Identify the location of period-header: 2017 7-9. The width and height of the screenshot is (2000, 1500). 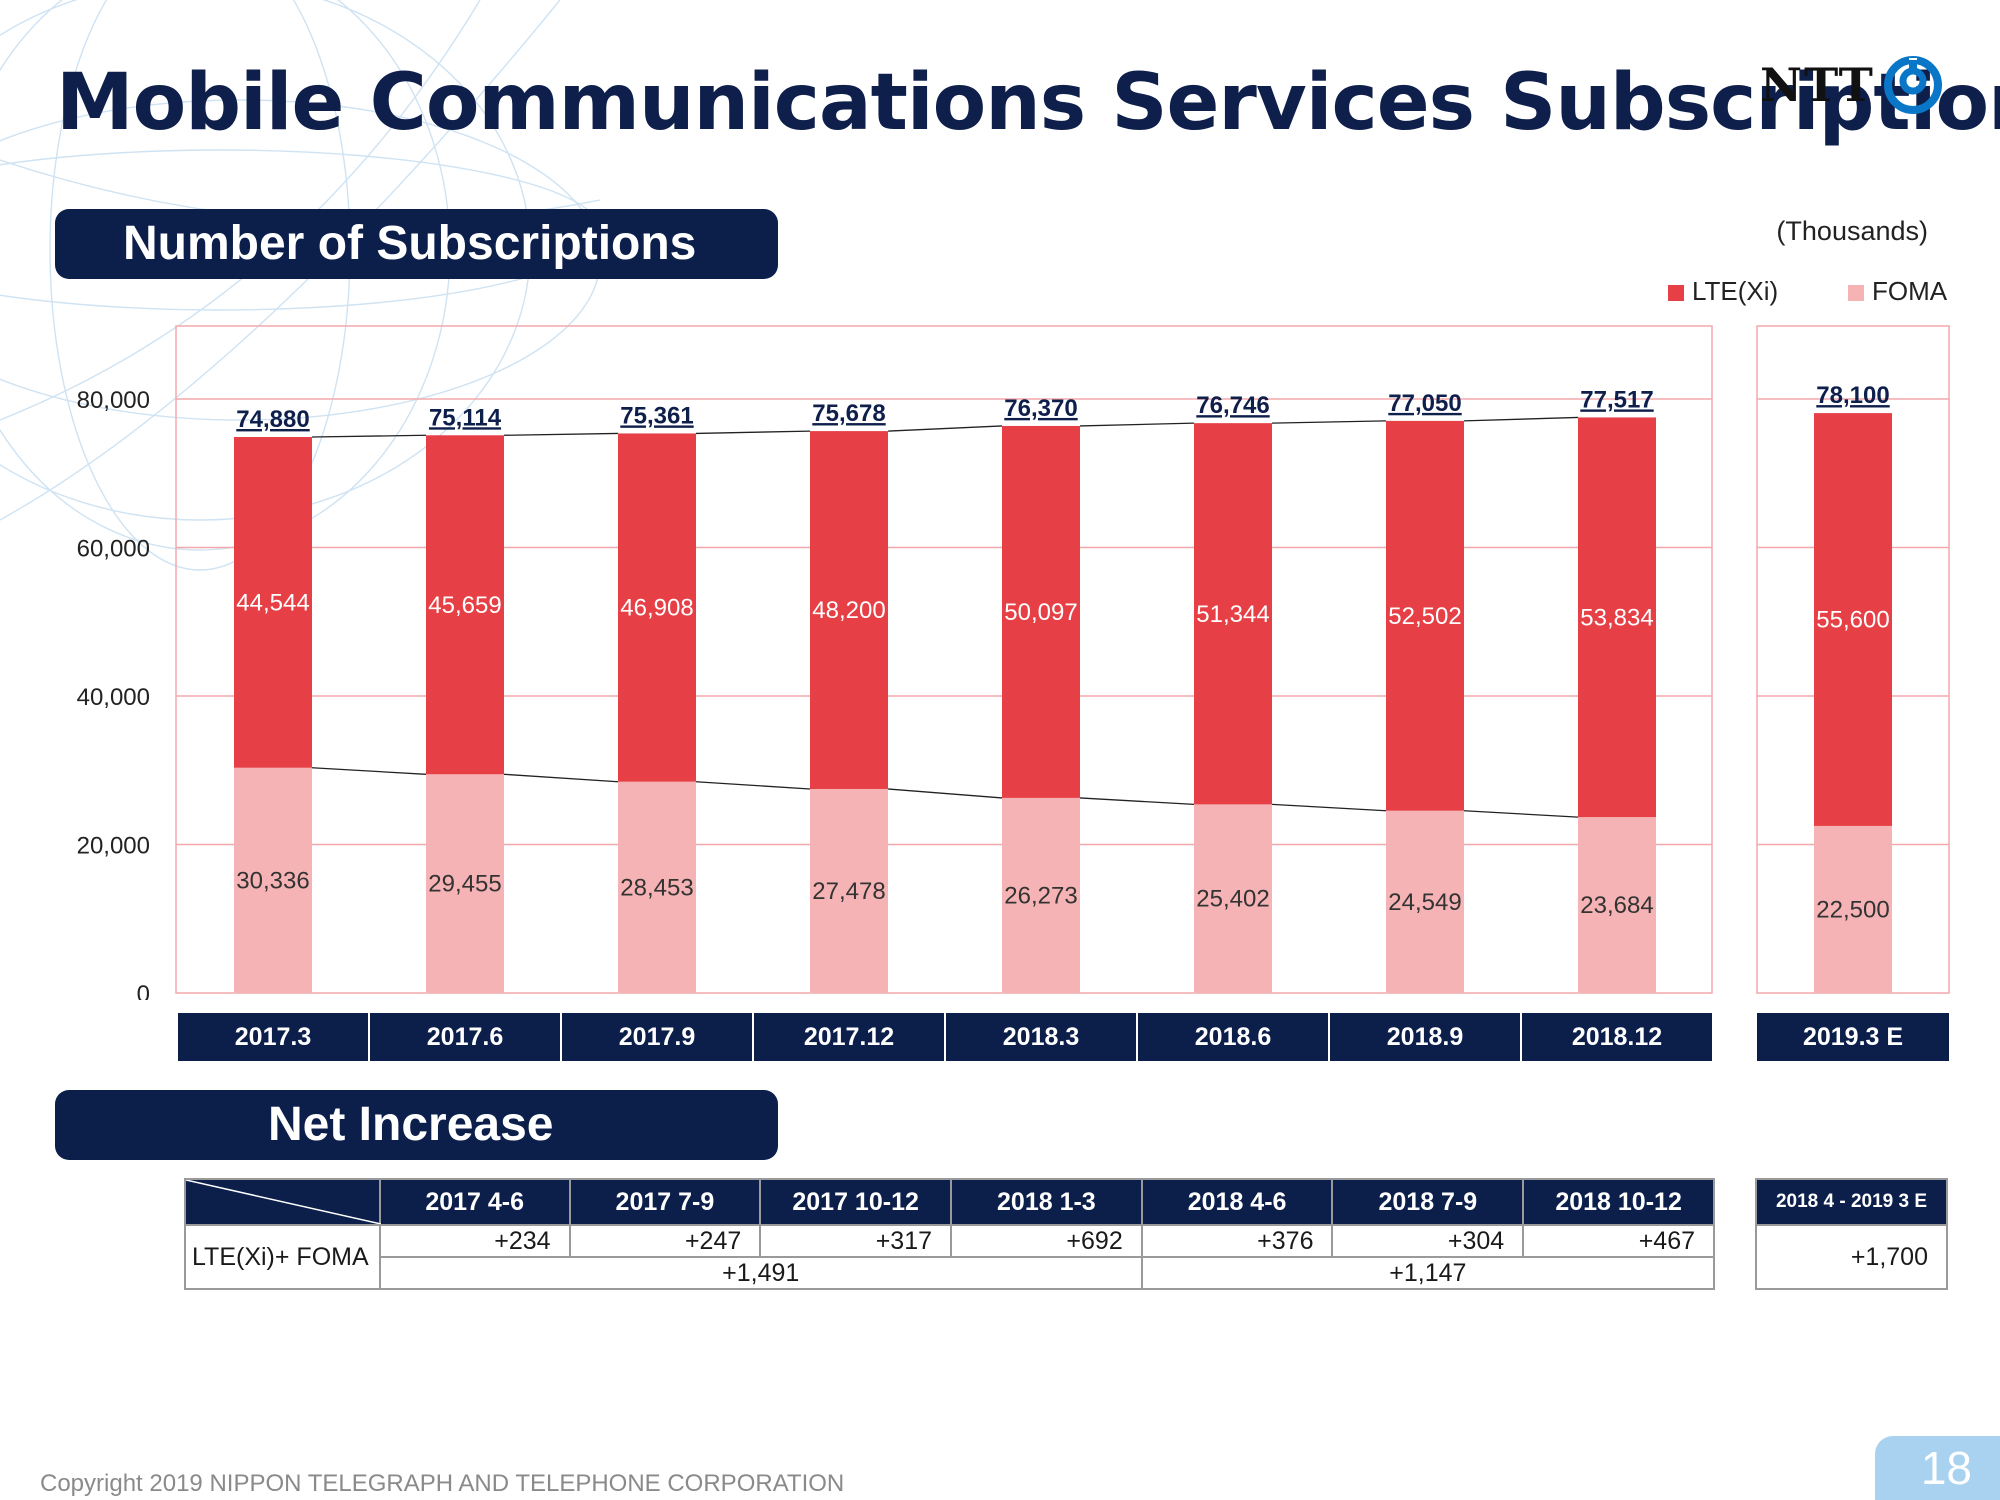
(665, 1202).